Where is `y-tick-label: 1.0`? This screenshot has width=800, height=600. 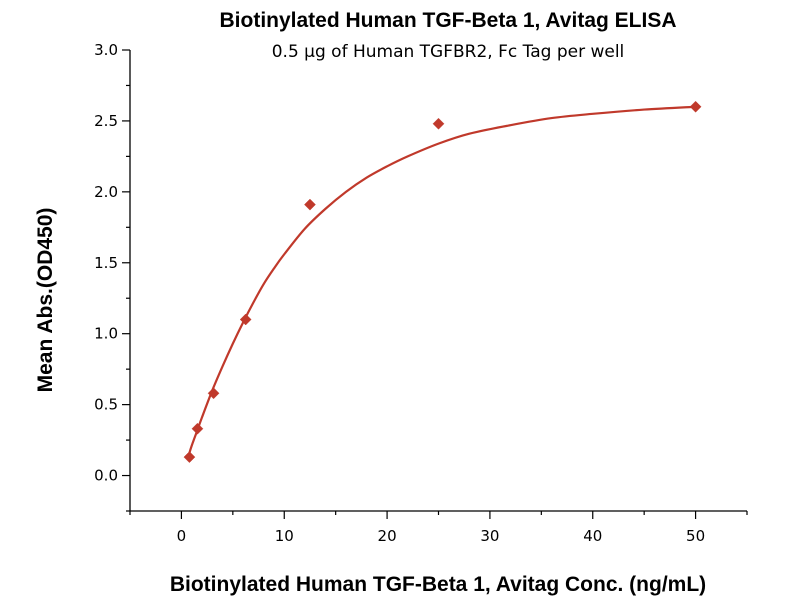 y-tick-label: 1.0 is located at coordinates (106, 334).